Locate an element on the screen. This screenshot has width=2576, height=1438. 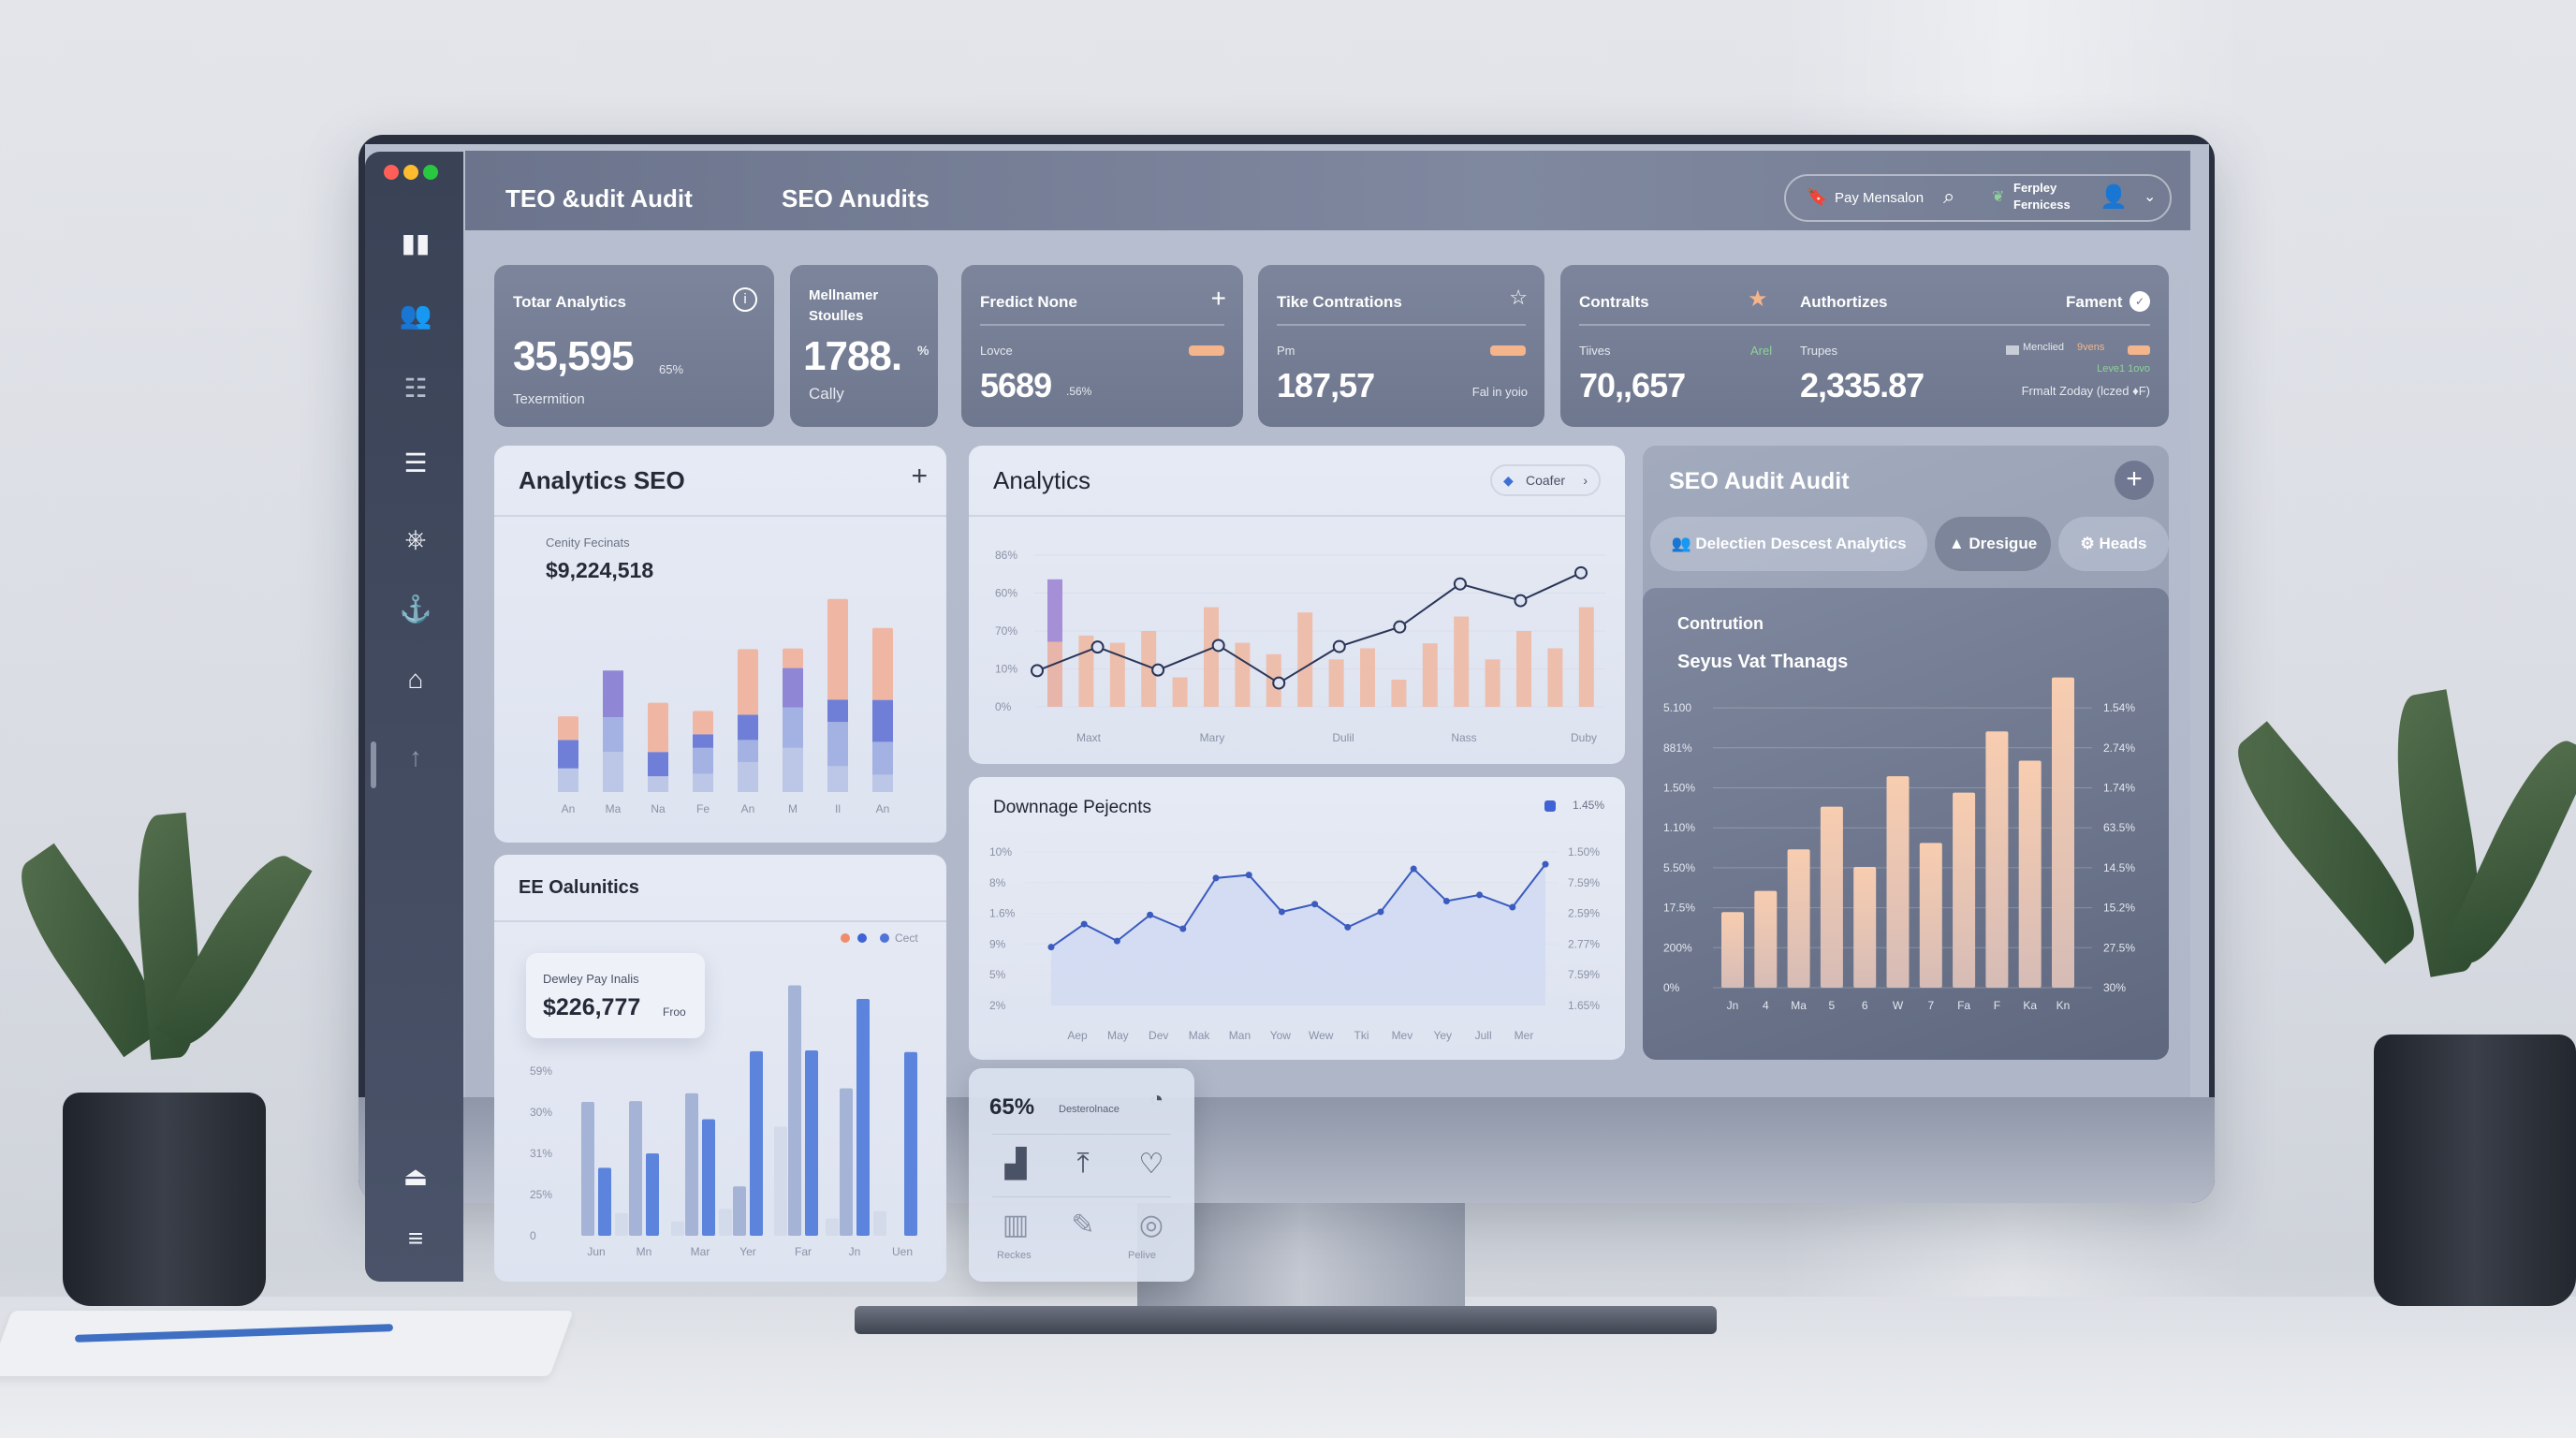
divider is located at coordinates (1864, 325).